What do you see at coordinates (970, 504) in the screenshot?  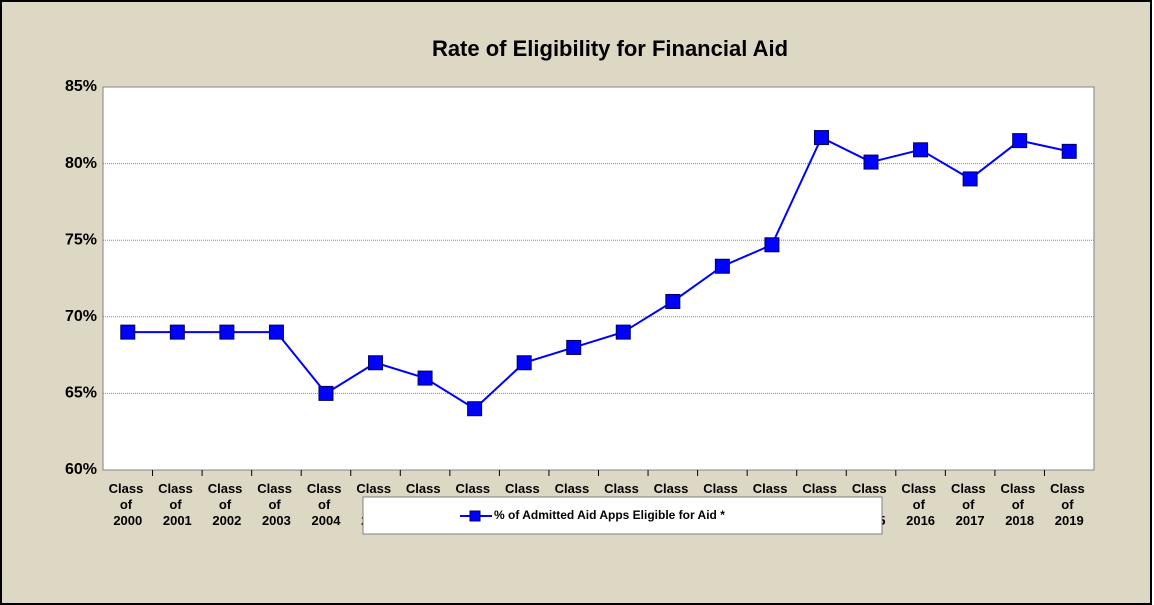 I see `x-tick-label: Class of 2017` at bounding box center [970, 504].